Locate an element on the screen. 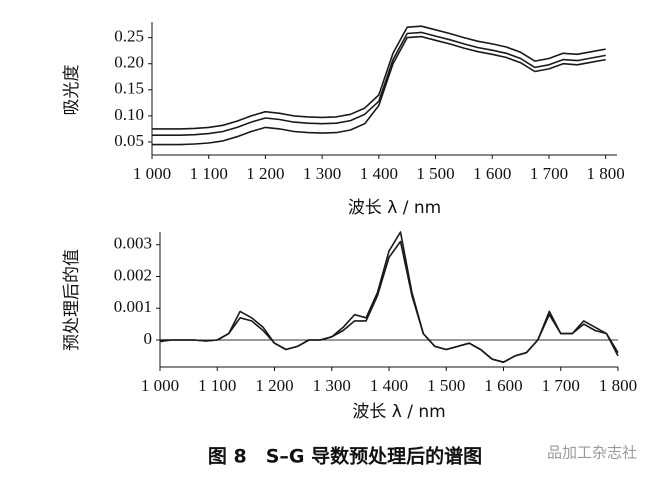  watermark: 品加工杂志社 is located at coordinates (592, 453).